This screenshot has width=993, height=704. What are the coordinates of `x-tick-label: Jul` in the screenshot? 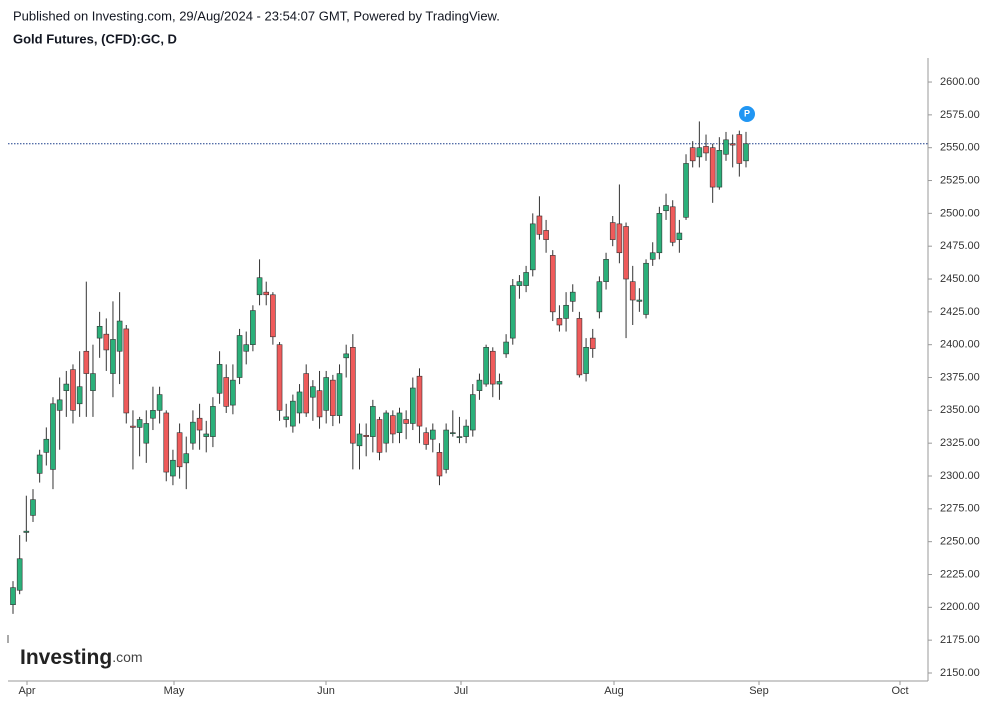 It's located at (461, 691).